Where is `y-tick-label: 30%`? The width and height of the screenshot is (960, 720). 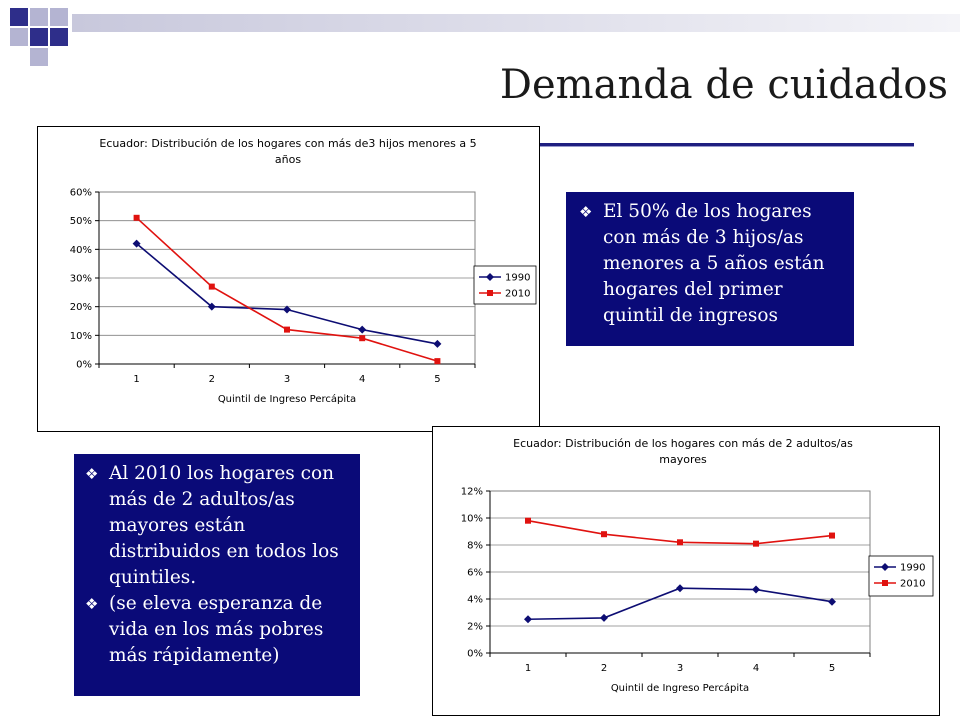
y-tick-label: 30% is located at coordinates (81, 279).